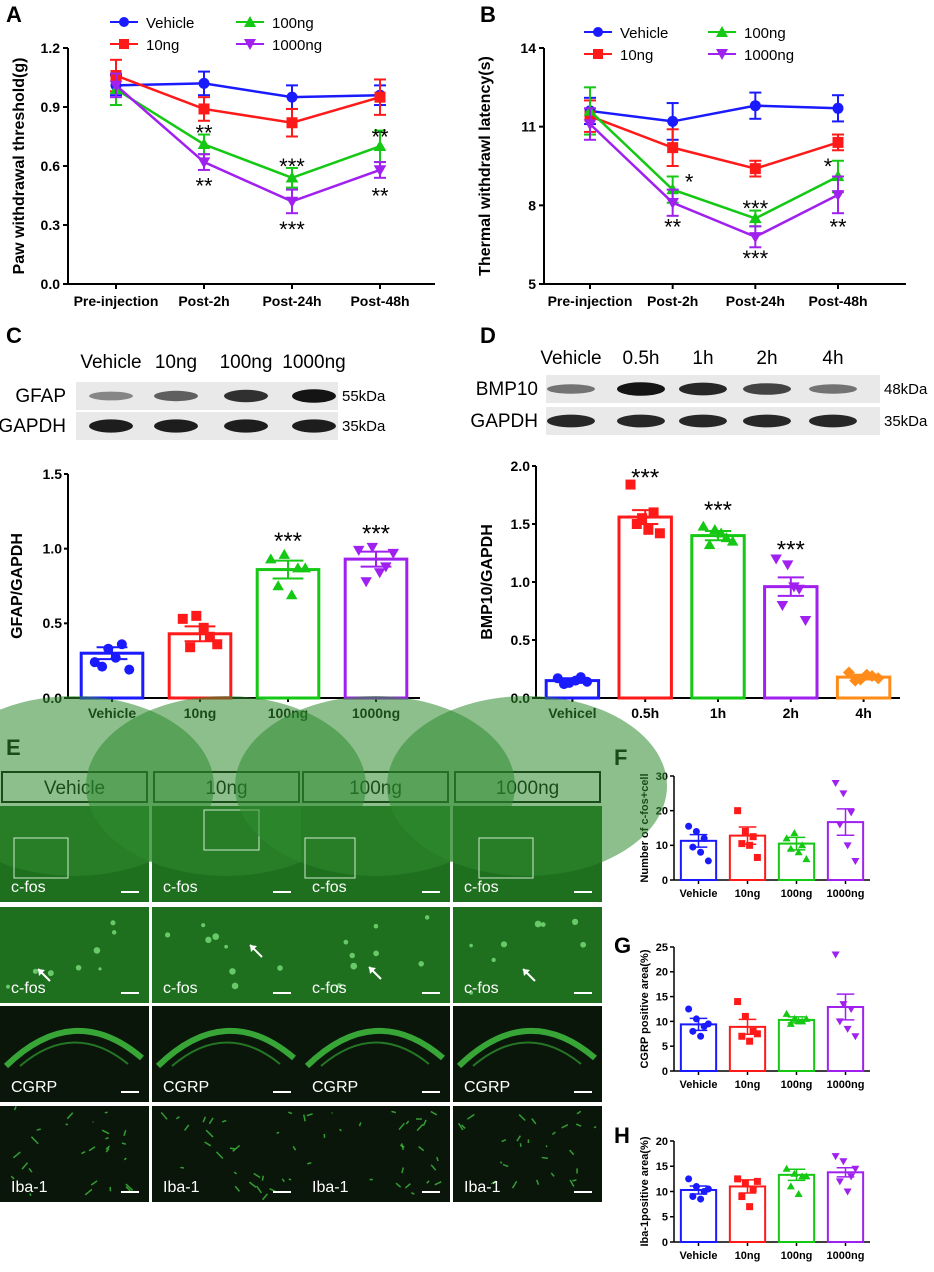 Image resolution: width=934 pixels, height=1272 pixels. I want to click on y-tick-label: 1.5, so click(53, 474).